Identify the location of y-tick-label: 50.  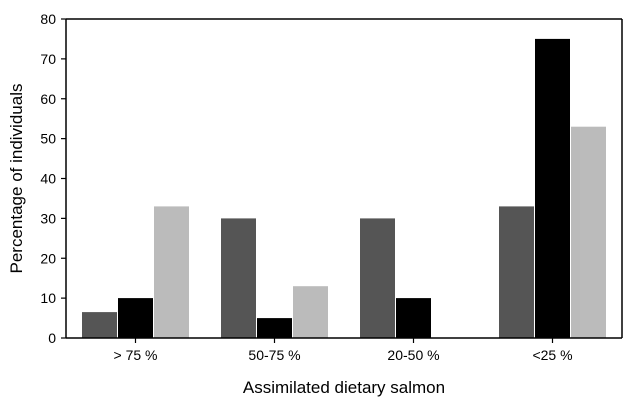
(48, 139).